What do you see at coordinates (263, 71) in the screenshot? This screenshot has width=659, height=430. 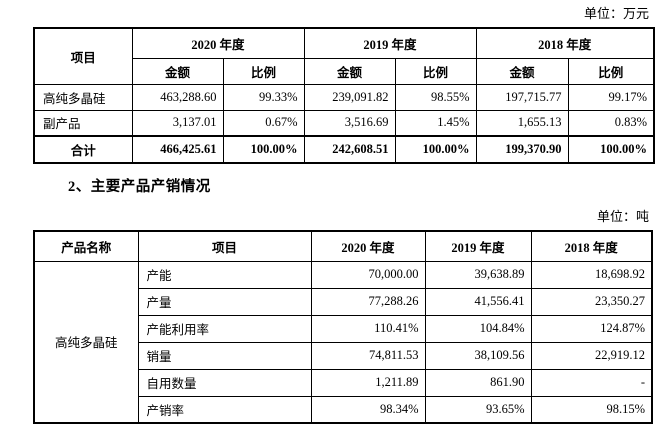 I see `revenue-subheader-ratio-2020: 比例` at bounding box center [263, 71].